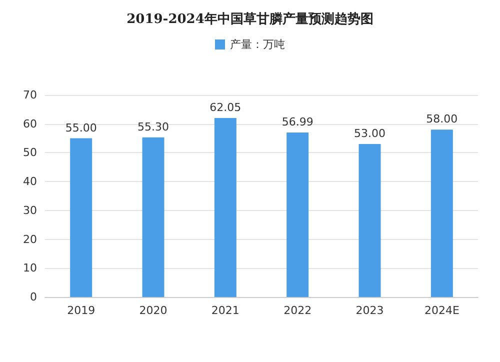 This screenshot has width=500, height=362. I want to click on data-label: 55.00, so click(81, 127).